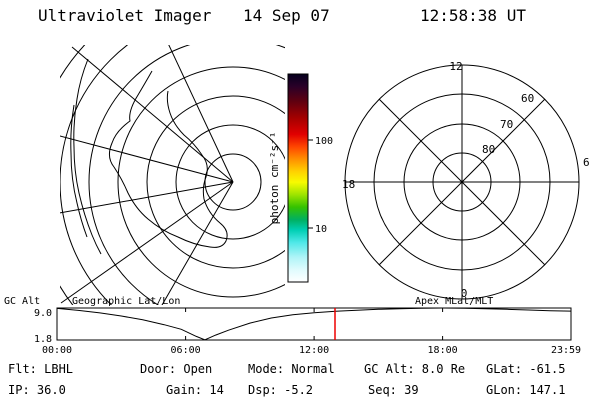 The height and width of the screenshot is (400, 600). Describe the element at coordinates (348, 184) in the screenshot. I see `mlt-label-18: 18` at that location.